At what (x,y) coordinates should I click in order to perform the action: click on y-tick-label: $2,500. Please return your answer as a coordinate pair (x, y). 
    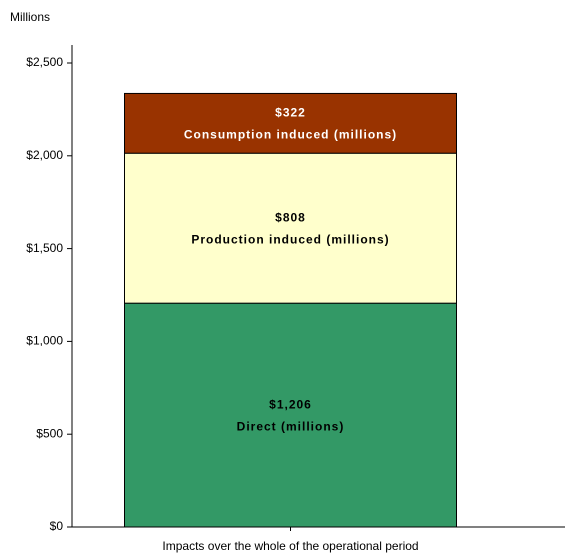
    Looking at the image, I should click on (44, 62).